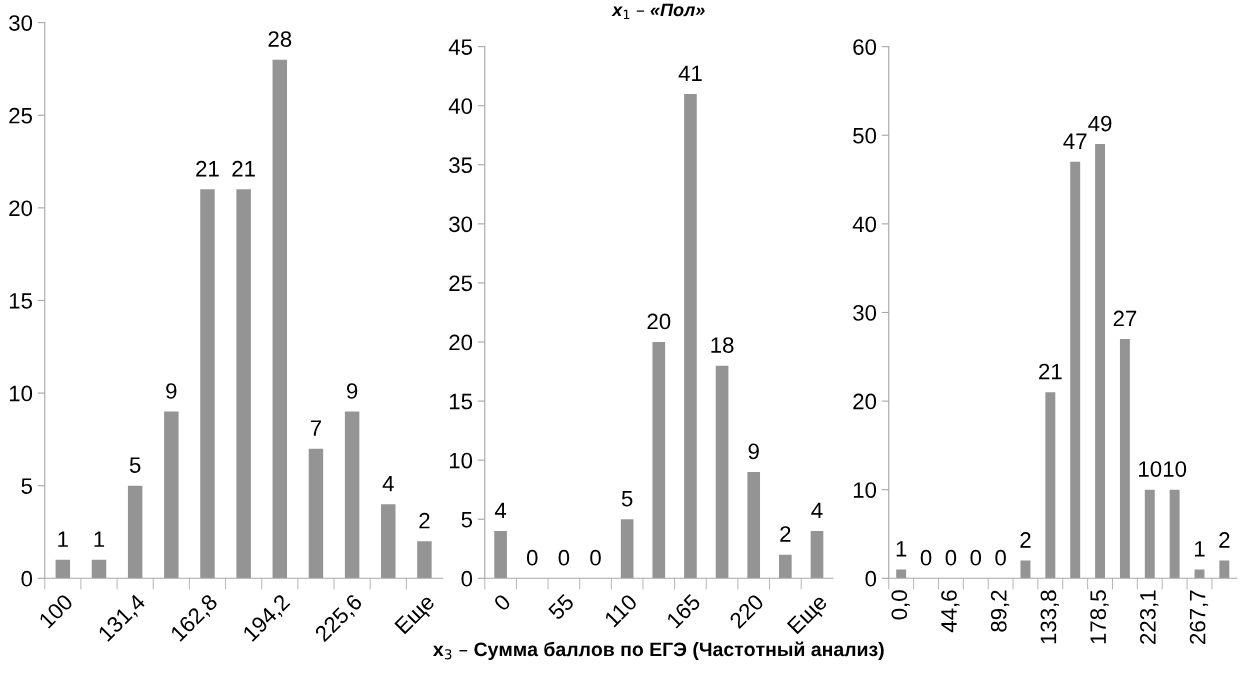 The height and width of the screenshot is (686, 1243). What do you see at coordinates (658, 11) in the screenshot?
I see `chart-title: x$_{1}$ – «Пол»` at bounding box center [658, 11].